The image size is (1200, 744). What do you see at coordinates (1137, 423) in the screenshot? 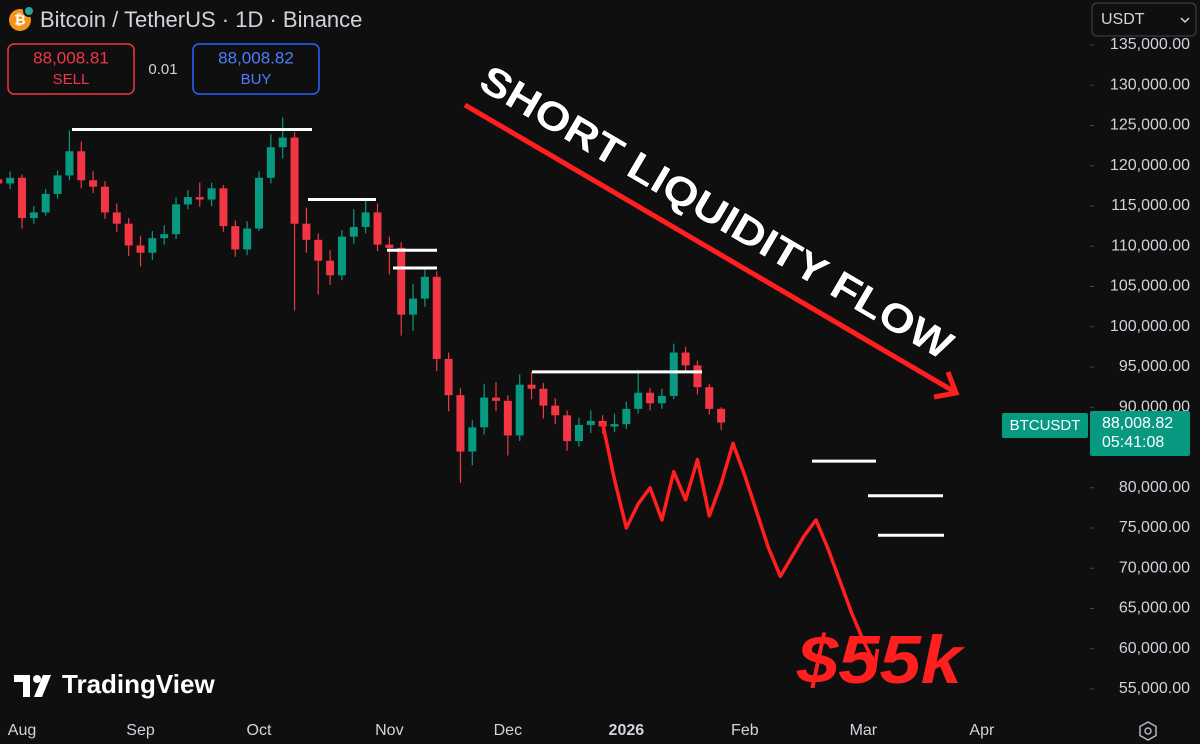
I see `price-tag-price: 88,008.82` at bounding box center [1137, 423].